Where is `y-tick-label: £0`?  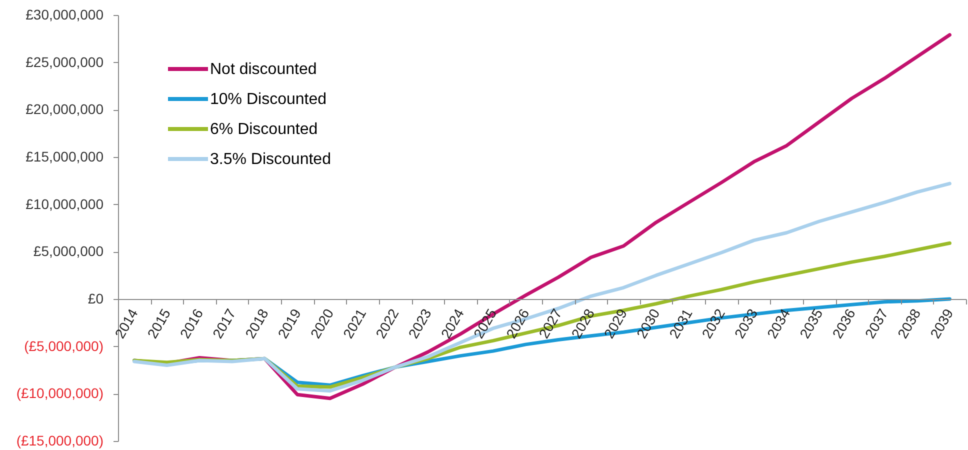
y-tick-label: £0 is located at coordinates (96, 298).